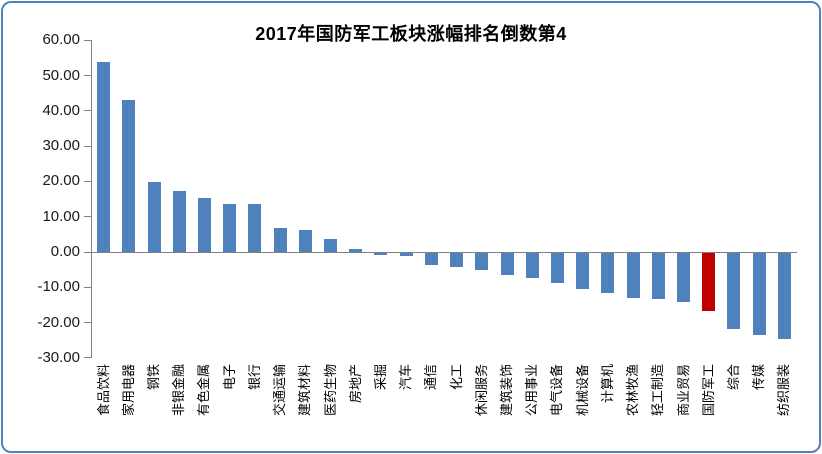 The image size is (822, 454). What do you see at coordinates (91, 199) in the screenshot?
I see `y-axis-line` at bounding box center [91, 199].